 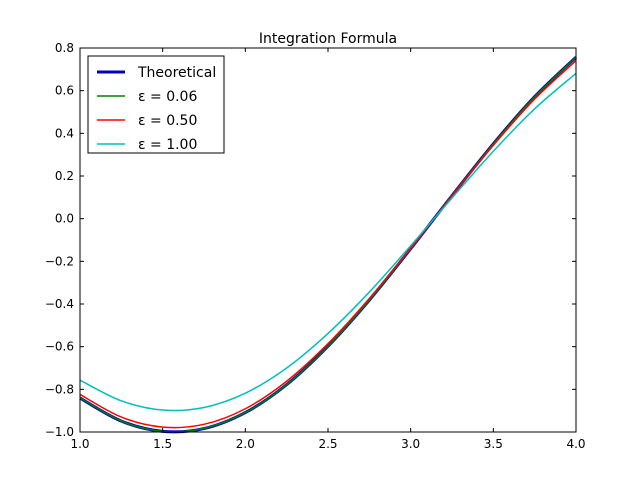 What do you see at coordinates (176, 73) in the screenshot?
I see `legend-label: Theoretical` at bounding box center [176, 73].